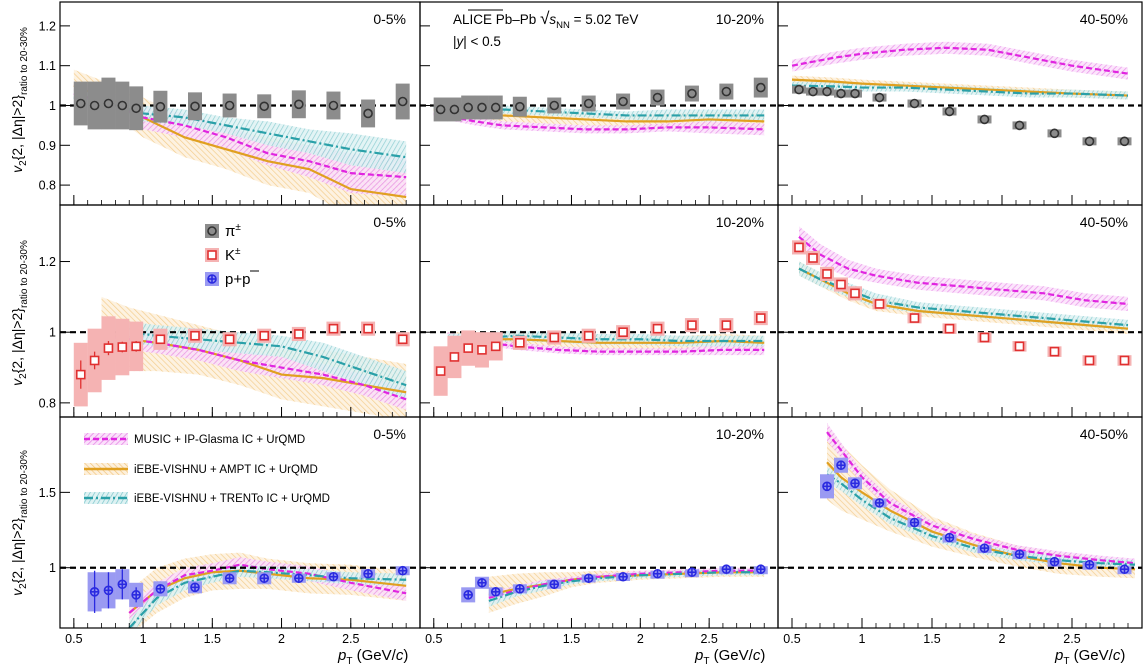 This screenshot has height=668, width=1148. Describe the element at coordinates (212, 255) in the screenshot. I see `kaon-marker-square` at that location.